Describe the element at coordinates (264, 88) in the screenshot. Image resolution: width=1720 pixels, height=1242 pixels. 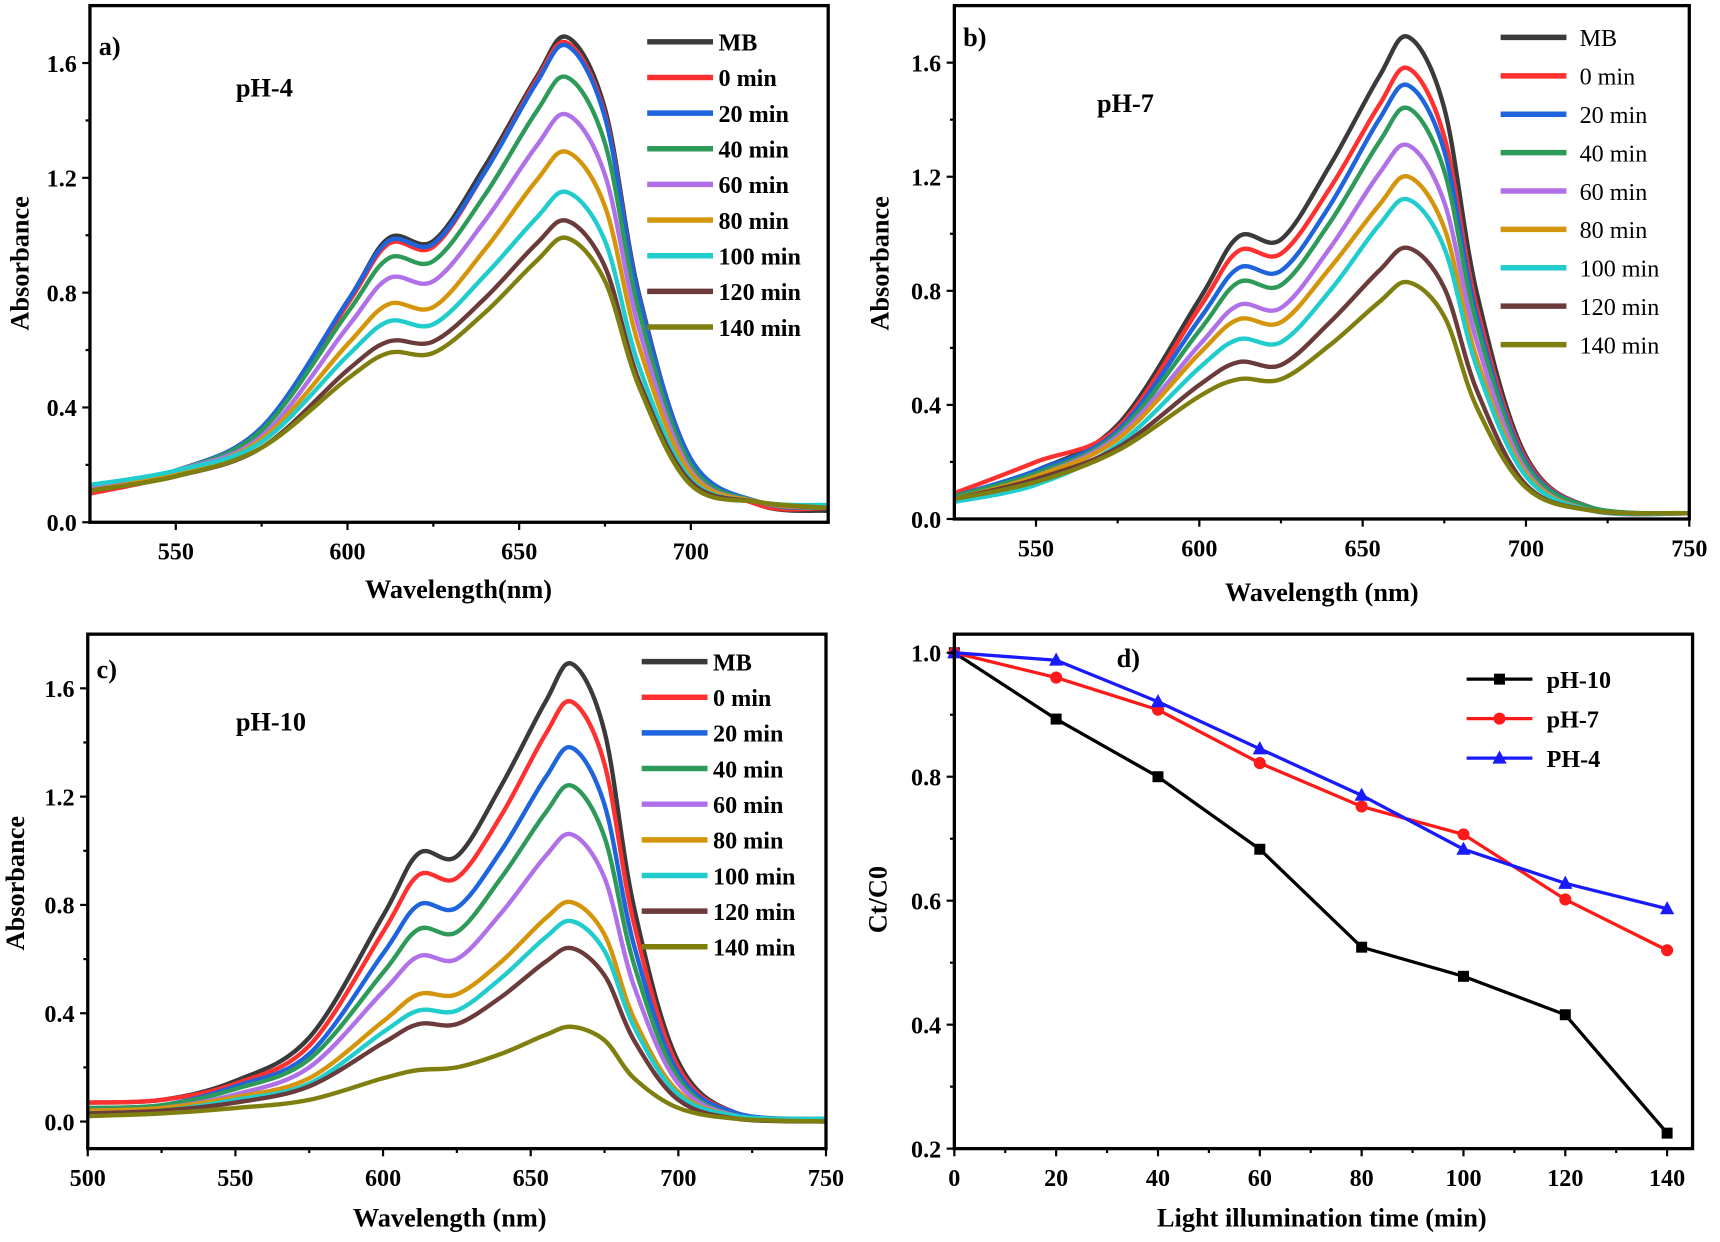
I see `ph-annotation: pH-4` at that location.